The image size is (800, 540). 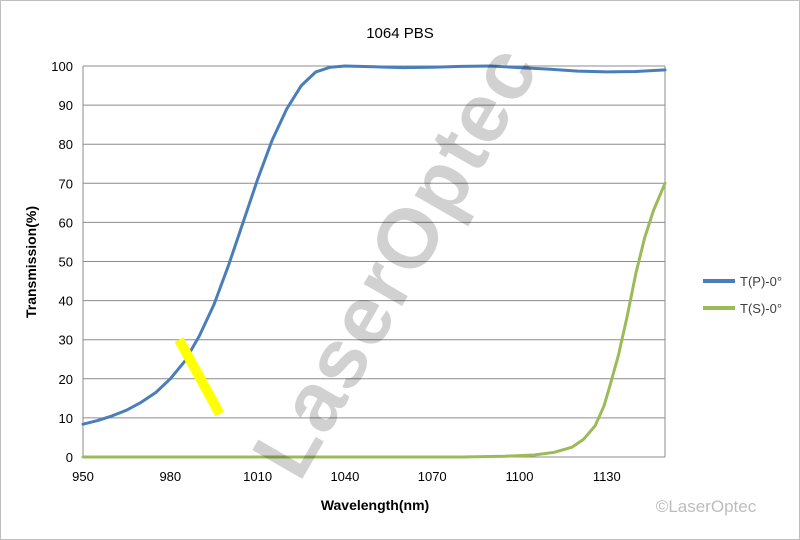 What do you see at coordinates (69, 457) in the screenshot?
I see `y-tick-label: 0` at bounding box center [69, 457].